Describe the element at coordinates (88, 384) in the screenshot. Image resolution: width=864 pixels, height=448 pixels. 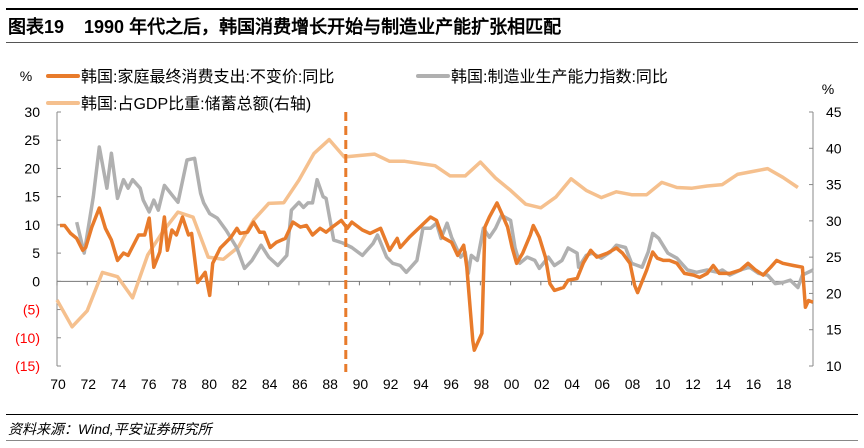
I see `x-axis-tick-label: 72` at that location.